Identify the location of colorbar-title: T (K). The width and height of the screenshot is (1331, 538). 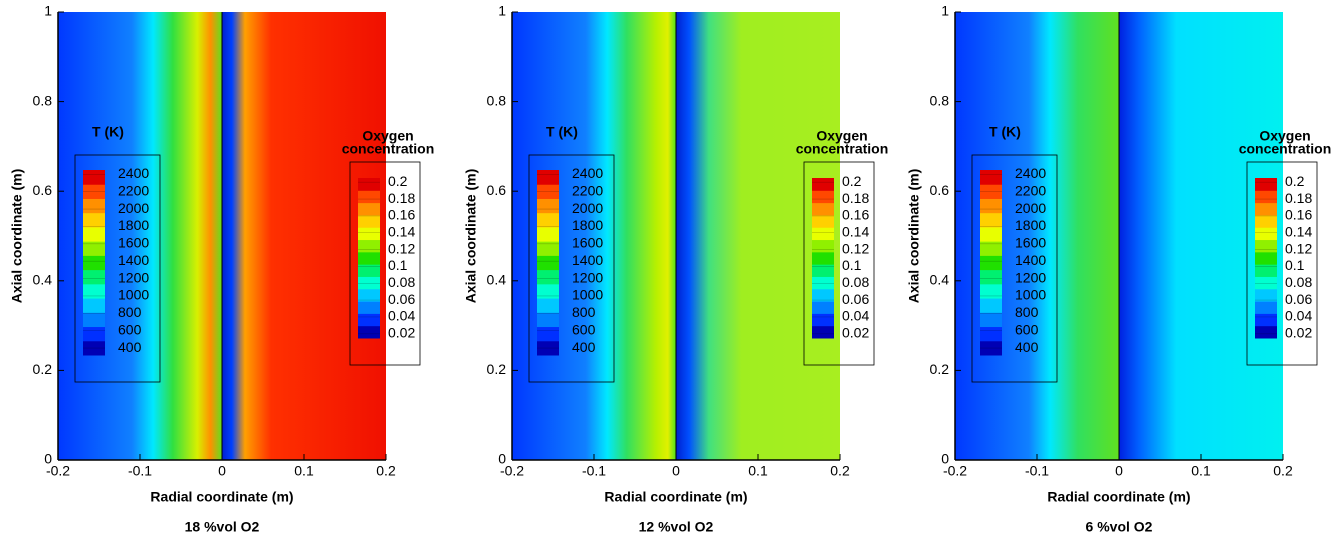
(1005, 132).